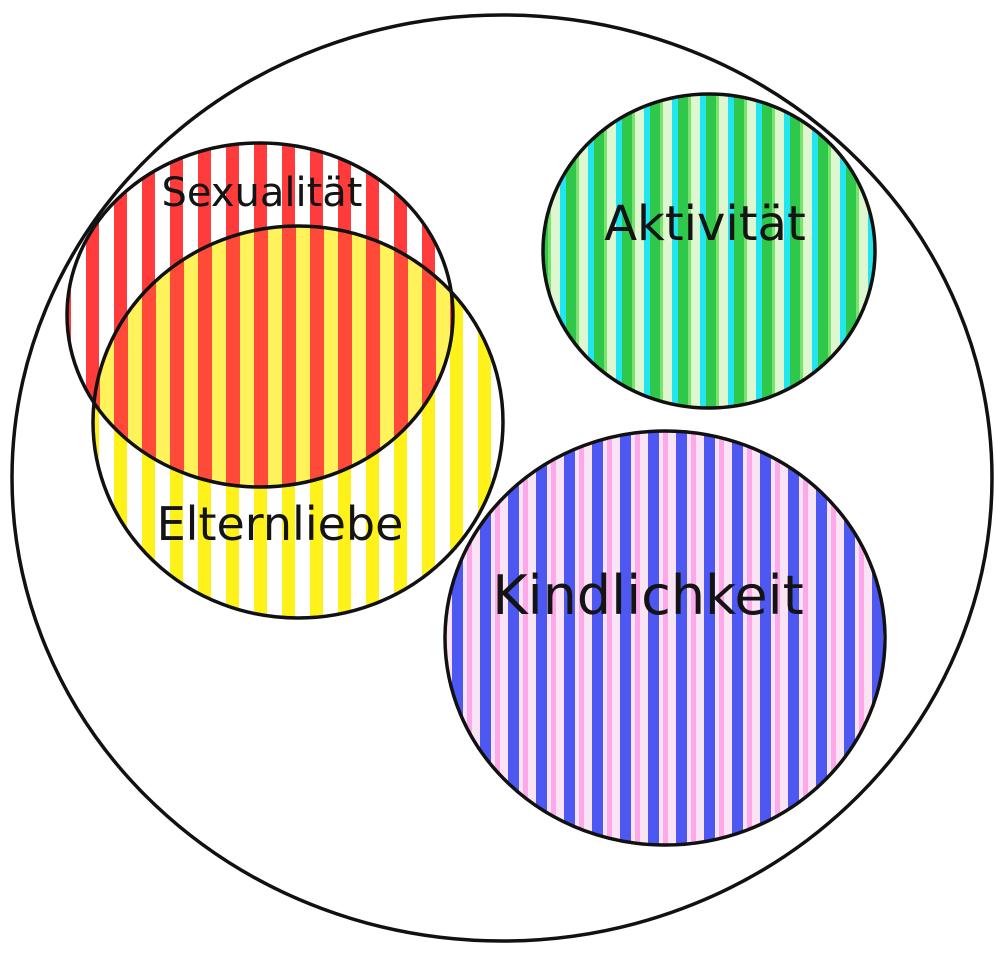 The height and width of the screenshot is (953, 996). I want to click on outline-sexualitaet, so click(260, 315).